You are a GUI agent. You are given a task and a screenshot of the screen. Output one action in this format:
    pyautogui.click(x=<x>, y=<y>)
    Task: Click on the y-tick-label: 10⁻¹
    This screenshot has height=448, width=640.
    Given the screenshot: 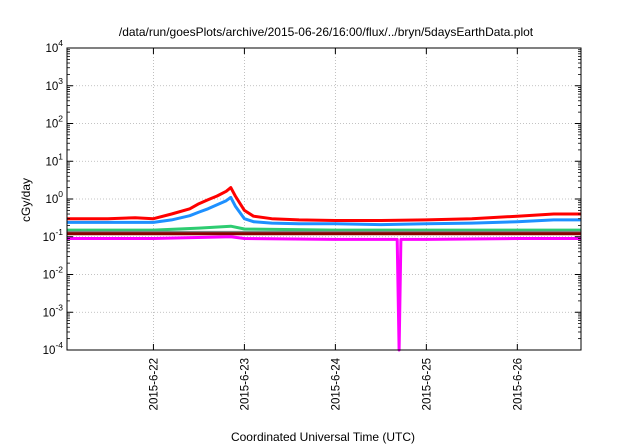 What is the action you would take?
    pyautogui.click(x=53, y=235)
    